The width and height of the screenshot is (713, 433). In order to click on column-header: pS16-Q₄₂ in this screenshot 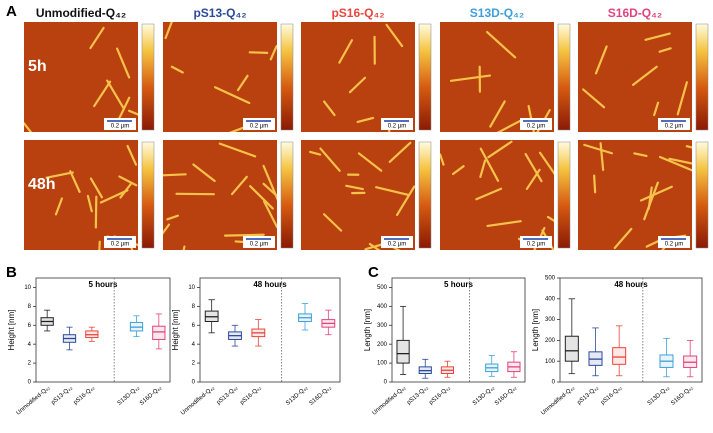, I will do `click(357, 13)`.